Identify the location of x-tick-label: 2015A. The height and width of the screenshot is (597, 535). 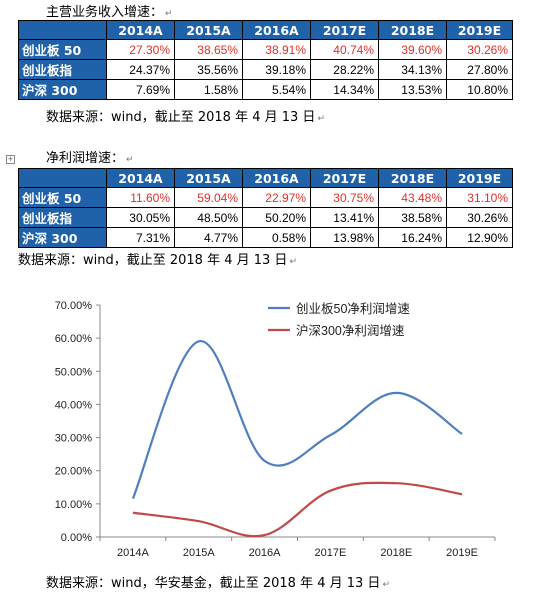
(199, 553).